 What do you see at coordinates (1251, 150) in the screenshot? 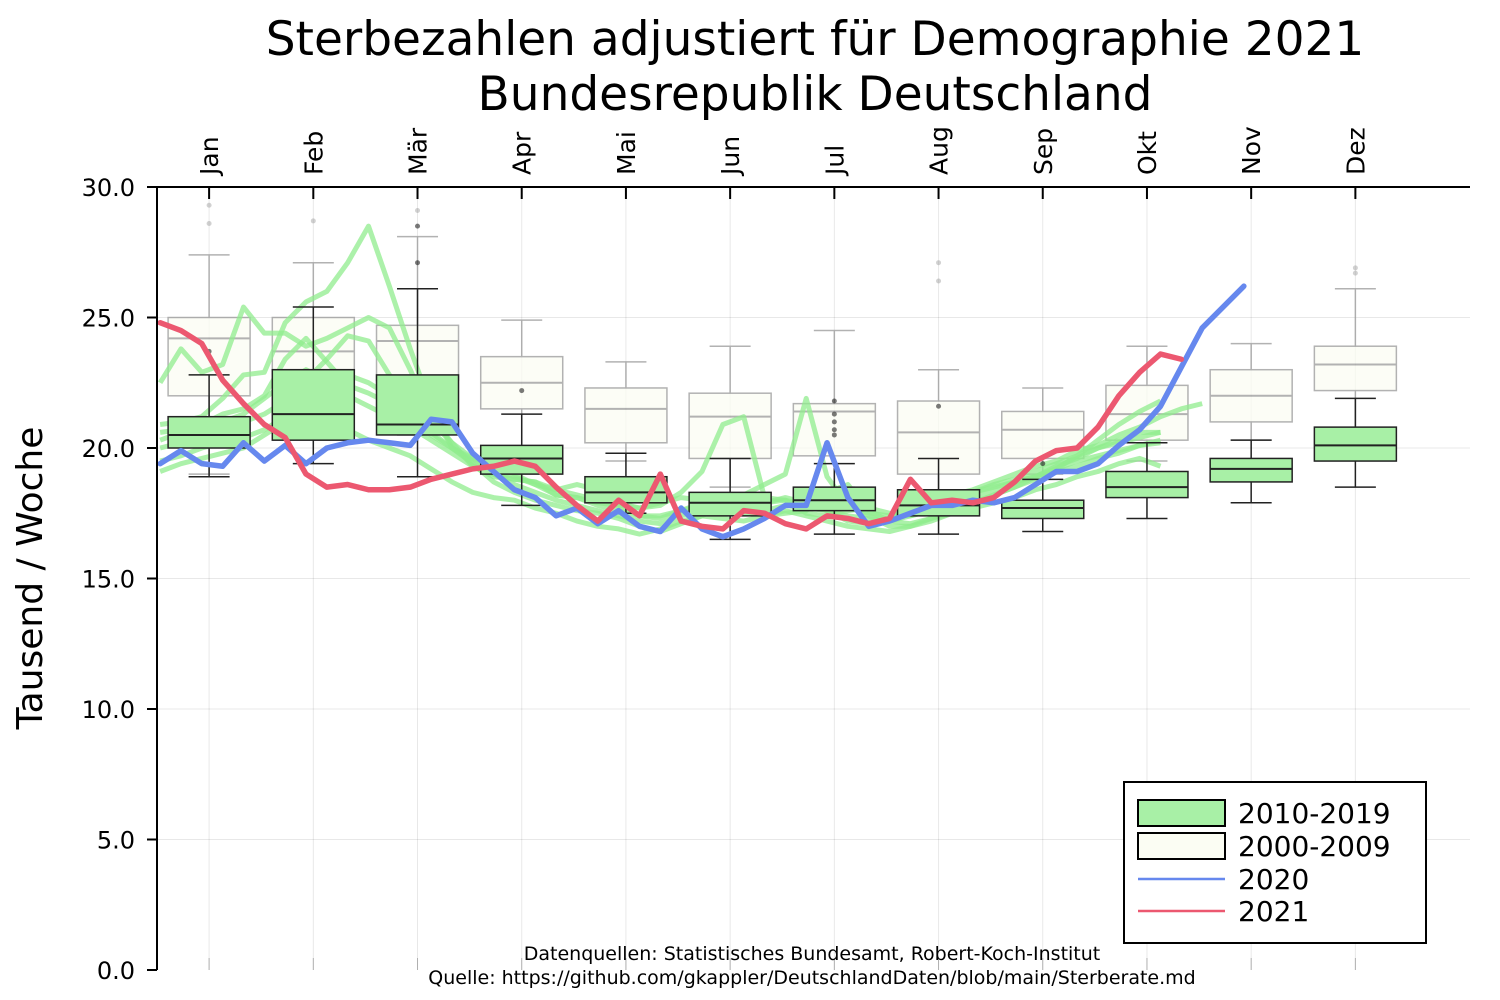
I see `month-label: Nov` at bounding box center [1251, 150].